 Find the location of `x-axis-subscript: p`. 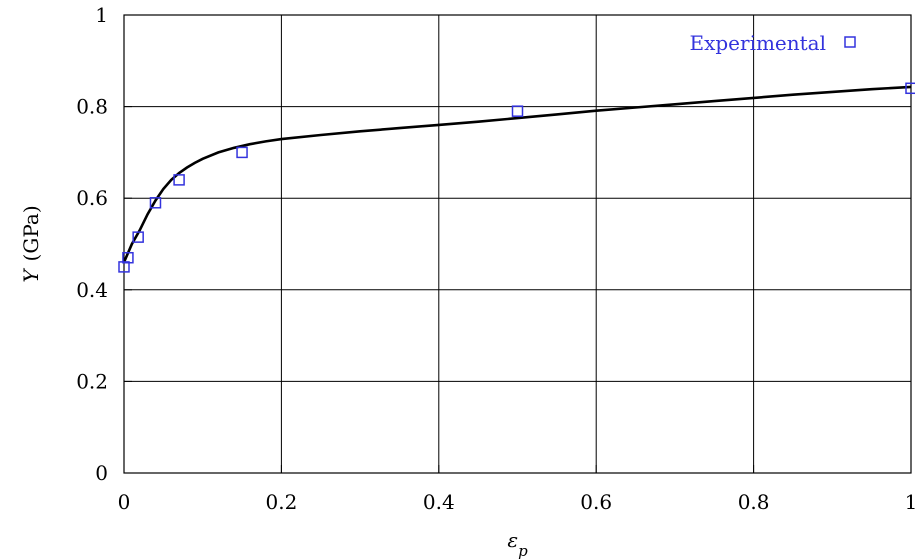

x-axis-subscript: p is located at coordinates (523, 550).